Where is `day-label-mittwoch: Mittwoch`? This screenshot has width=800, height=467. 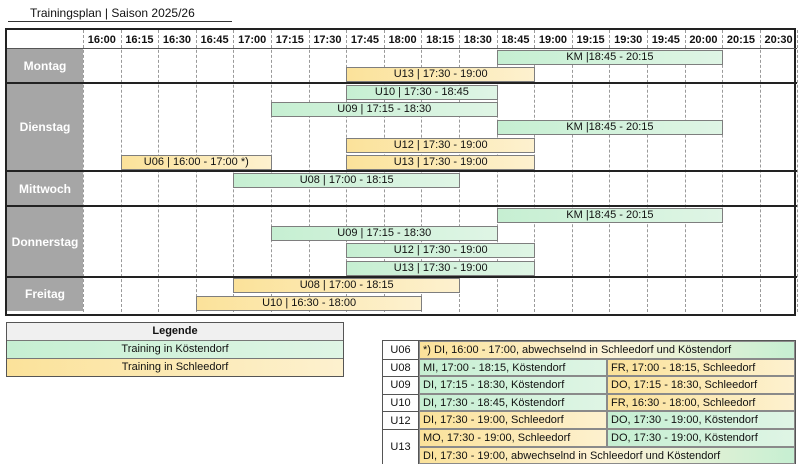 day-label-mittwoch: Mittwoch is located at coordinates (45, 189).